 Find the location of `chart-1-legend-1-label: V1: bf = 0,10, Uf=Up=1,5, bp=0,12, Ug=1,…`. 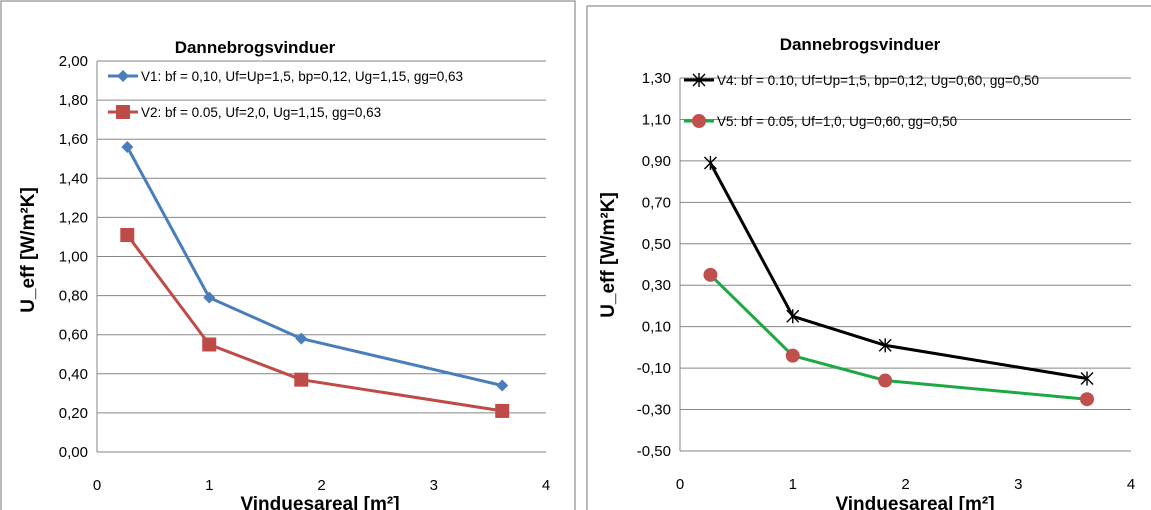

chart-1-legend-1-label: V1: bf = 0,10, Uf=Up=1,5, bp=0,12, Ug=1,… is located at coordinates (302, 76).